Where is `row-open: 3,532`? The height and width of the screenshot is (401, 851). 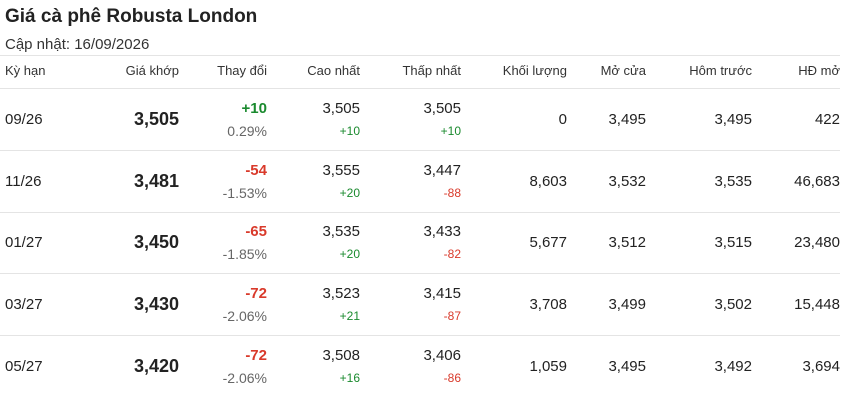 row-open: 3,532 is located at coordinates (627, 181).